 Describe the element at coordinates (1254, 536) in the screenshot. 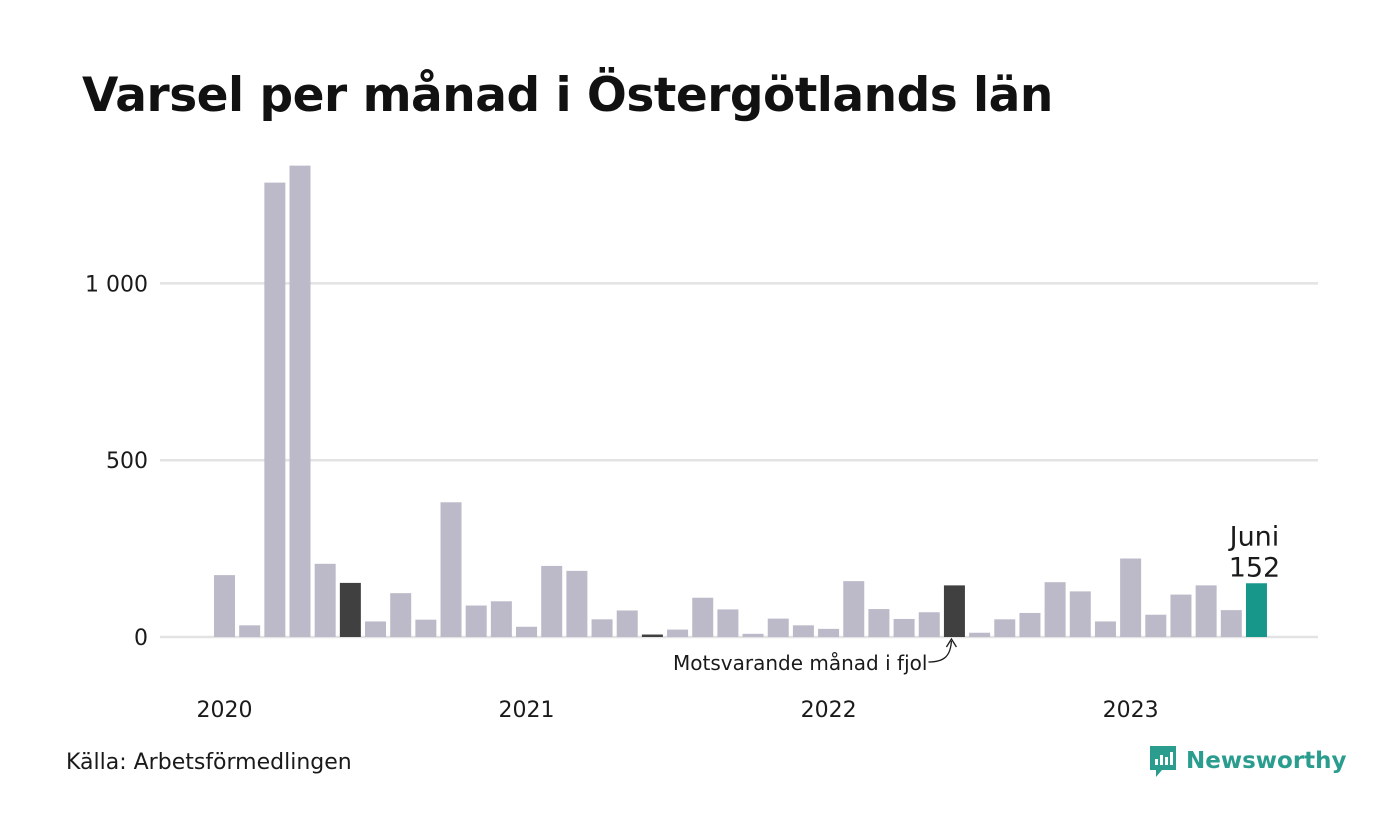

I see `current-value-label: Juni` at that location.